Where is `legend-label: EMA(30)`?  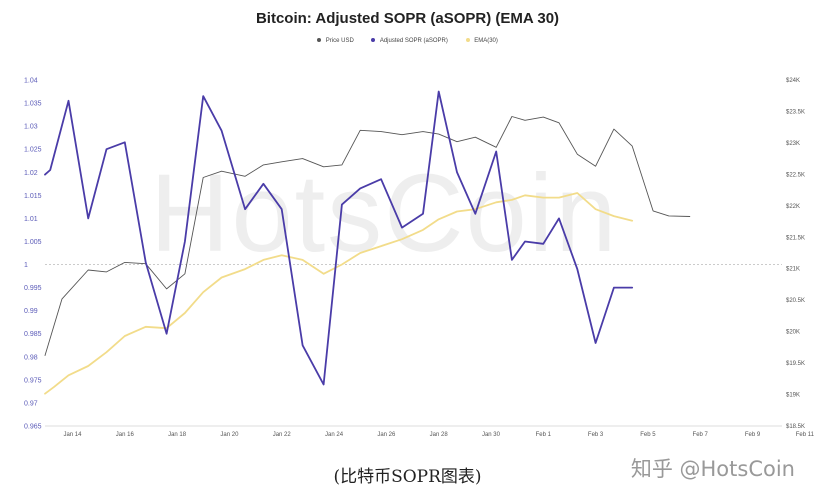 legend-label: EMA(30) is located at coordinates (486, 41).